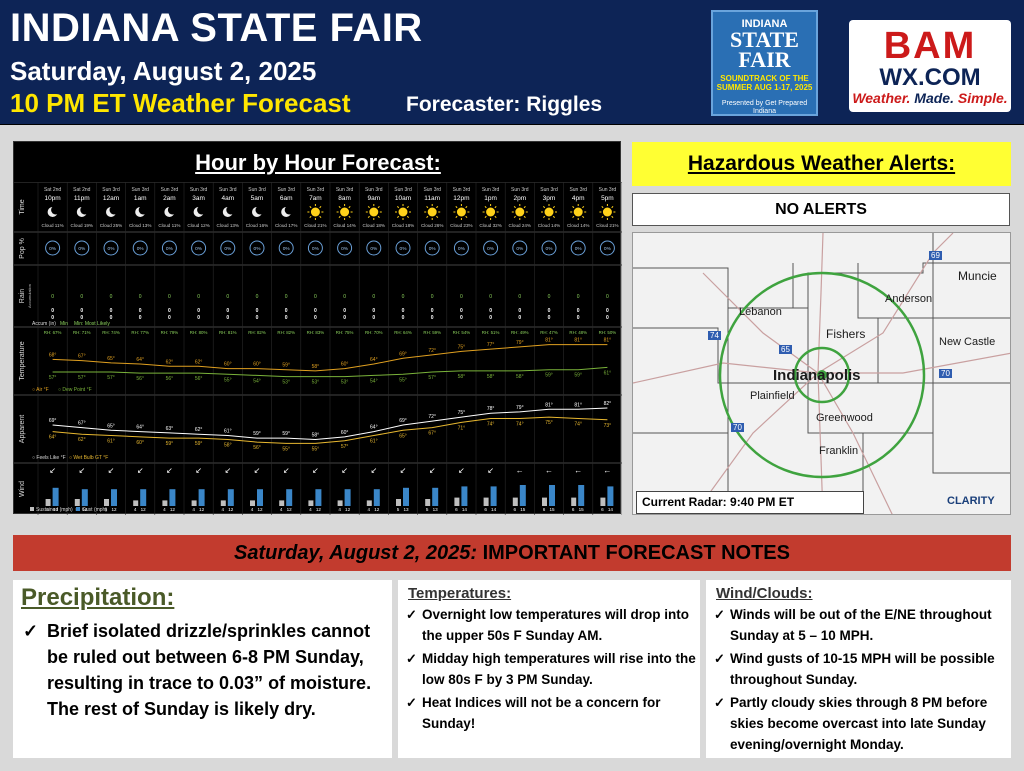 The image size is (1024, 771). Describe the element at coordinates (462, 332) in the screenshot. I see `relative-humidity: RH: 54%` at that location.